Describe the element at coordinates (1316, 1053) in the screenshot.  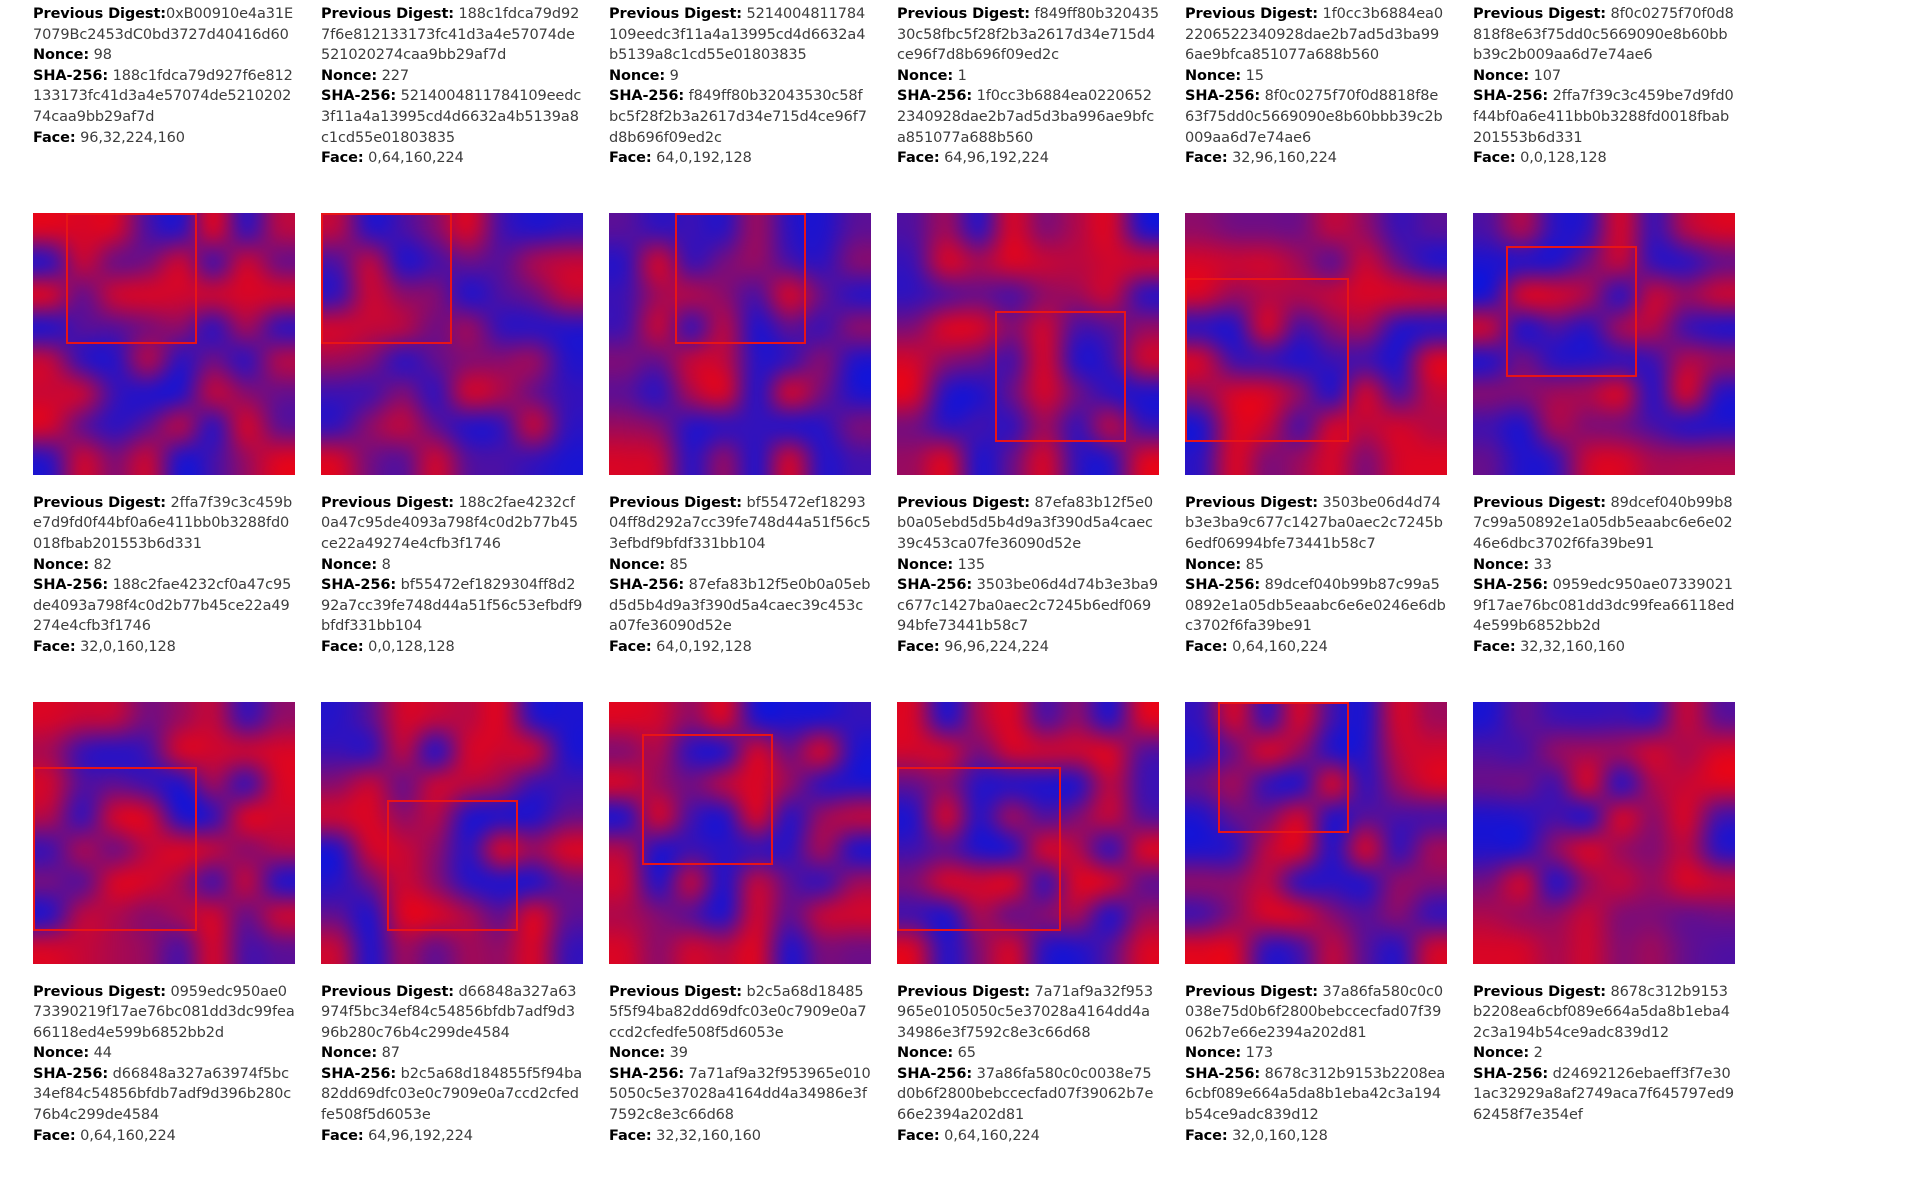
I see `nonce-line: Nonce: 173` at that location.